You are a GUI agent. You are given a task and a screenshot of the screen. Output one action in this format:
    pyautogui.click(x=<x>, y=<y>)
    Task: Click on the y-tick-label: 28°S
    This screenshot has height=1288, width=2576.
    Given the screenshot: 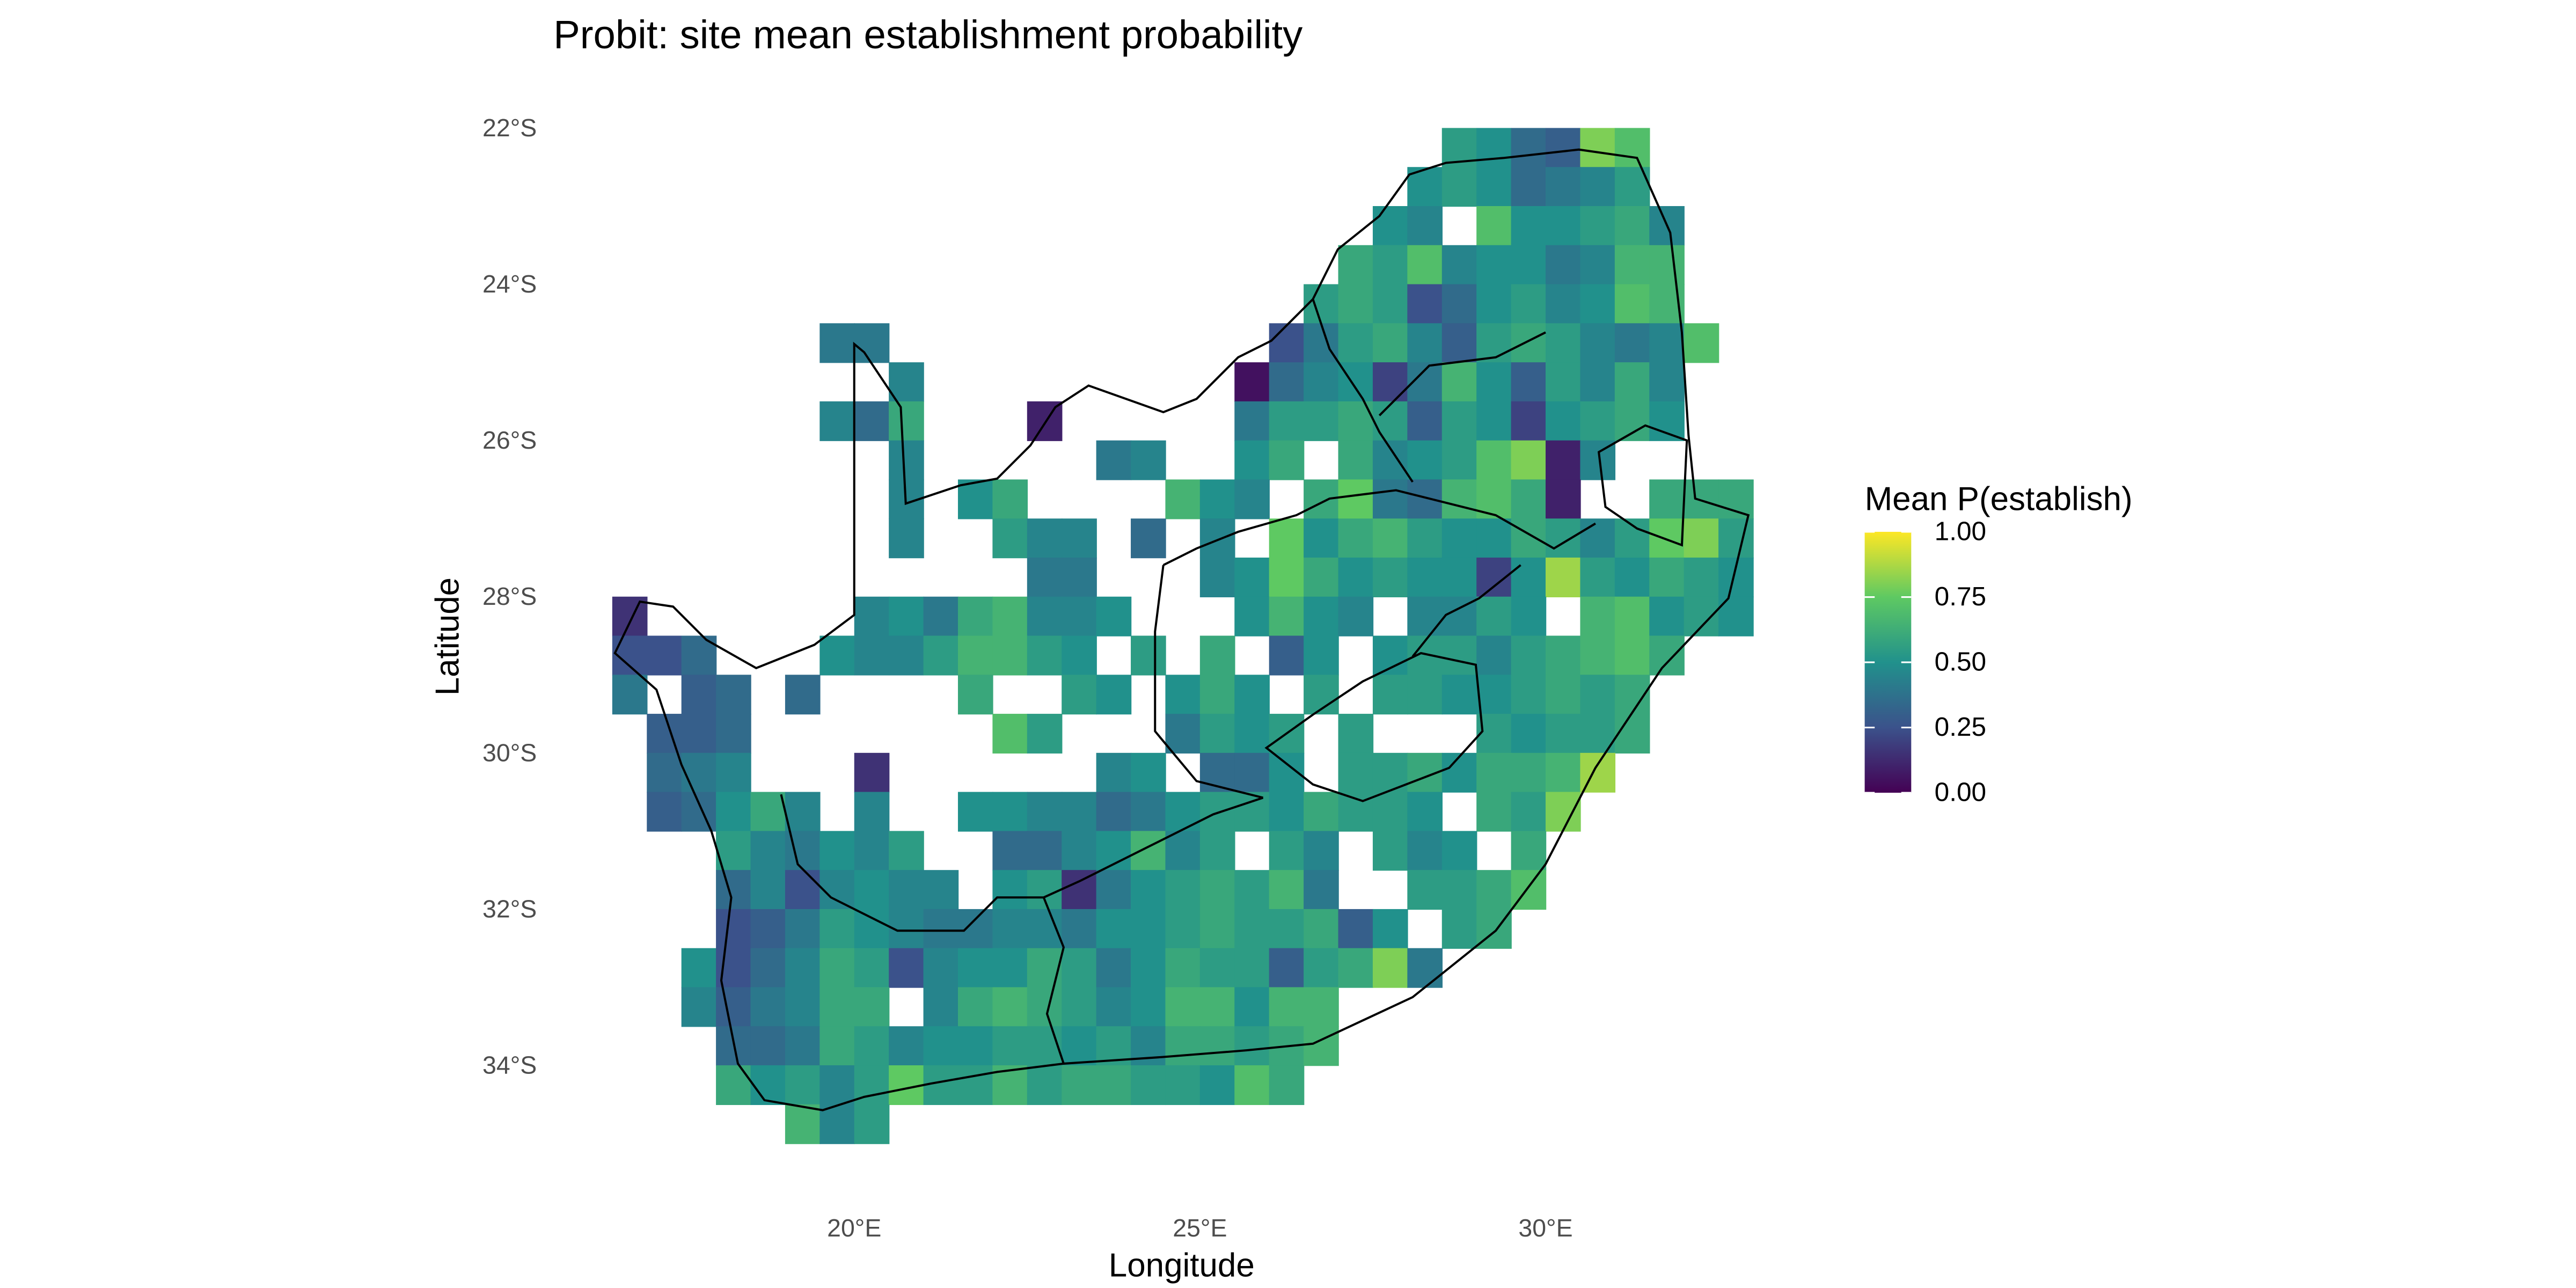 What is the action you would take?
    pyautogui.click(x=509, y=596)
    